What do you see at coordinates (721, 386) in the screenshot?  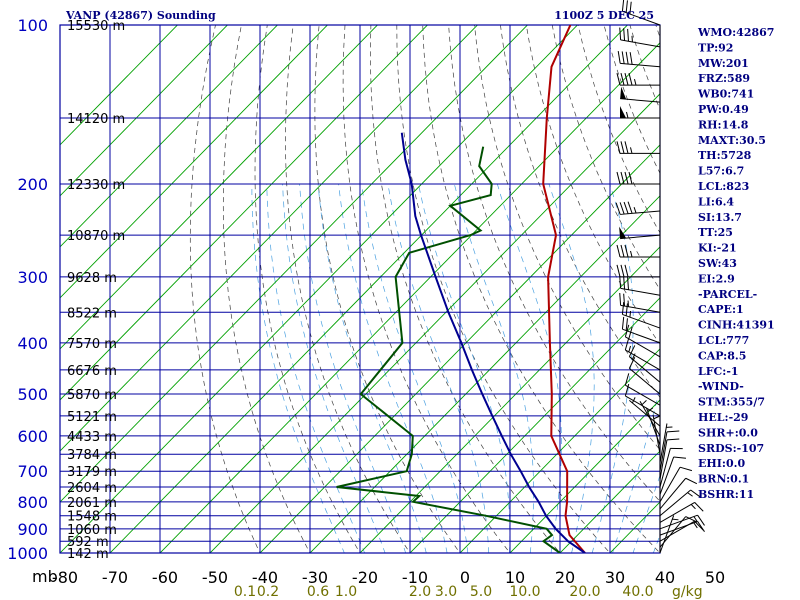 I see `index-item: -WIND-` at bounding box center [721, 386].